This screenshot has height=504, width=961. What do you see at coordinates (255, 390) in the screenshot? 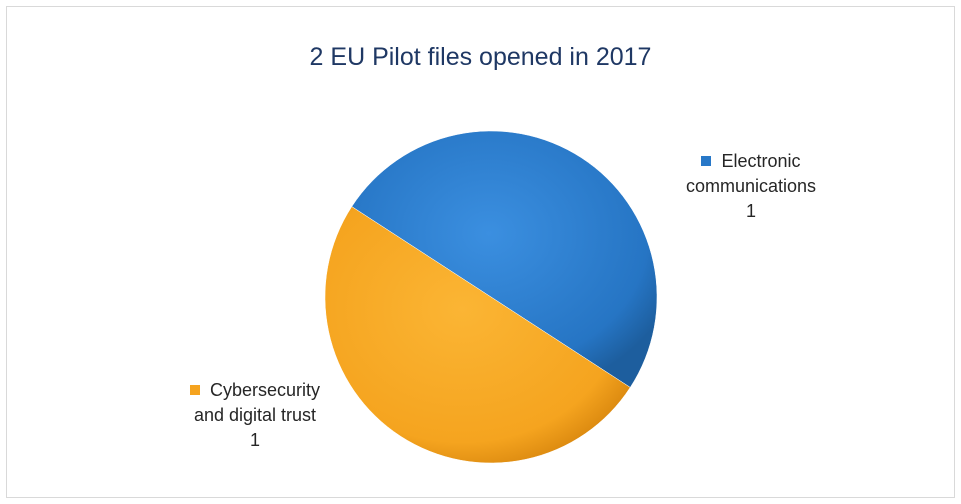
I see `data-label-line-1: Cybersecurity` at bounding box center [255, 390].